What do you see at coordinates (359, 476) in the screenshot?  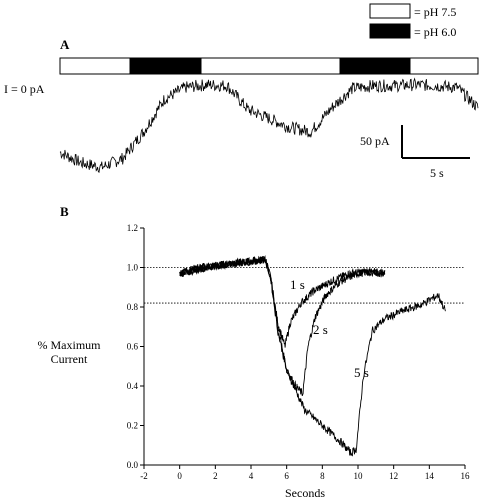 I see `x-tick-label: 10` at bounding box center [359, 476].